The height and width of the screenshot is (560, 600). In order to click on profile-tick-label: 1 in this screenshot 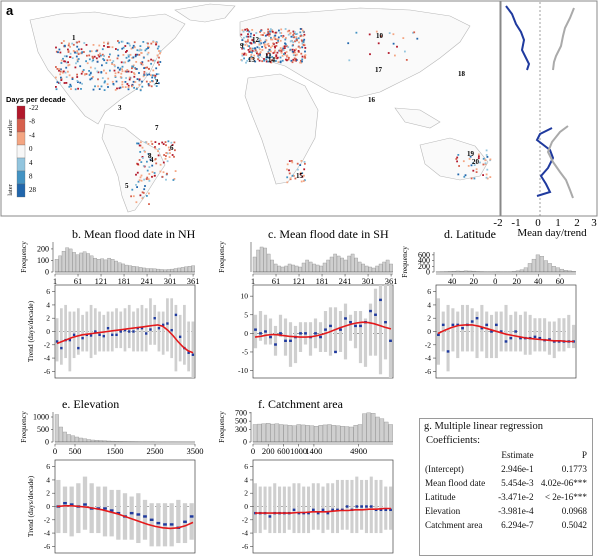, I will do `click(558, 223)`.